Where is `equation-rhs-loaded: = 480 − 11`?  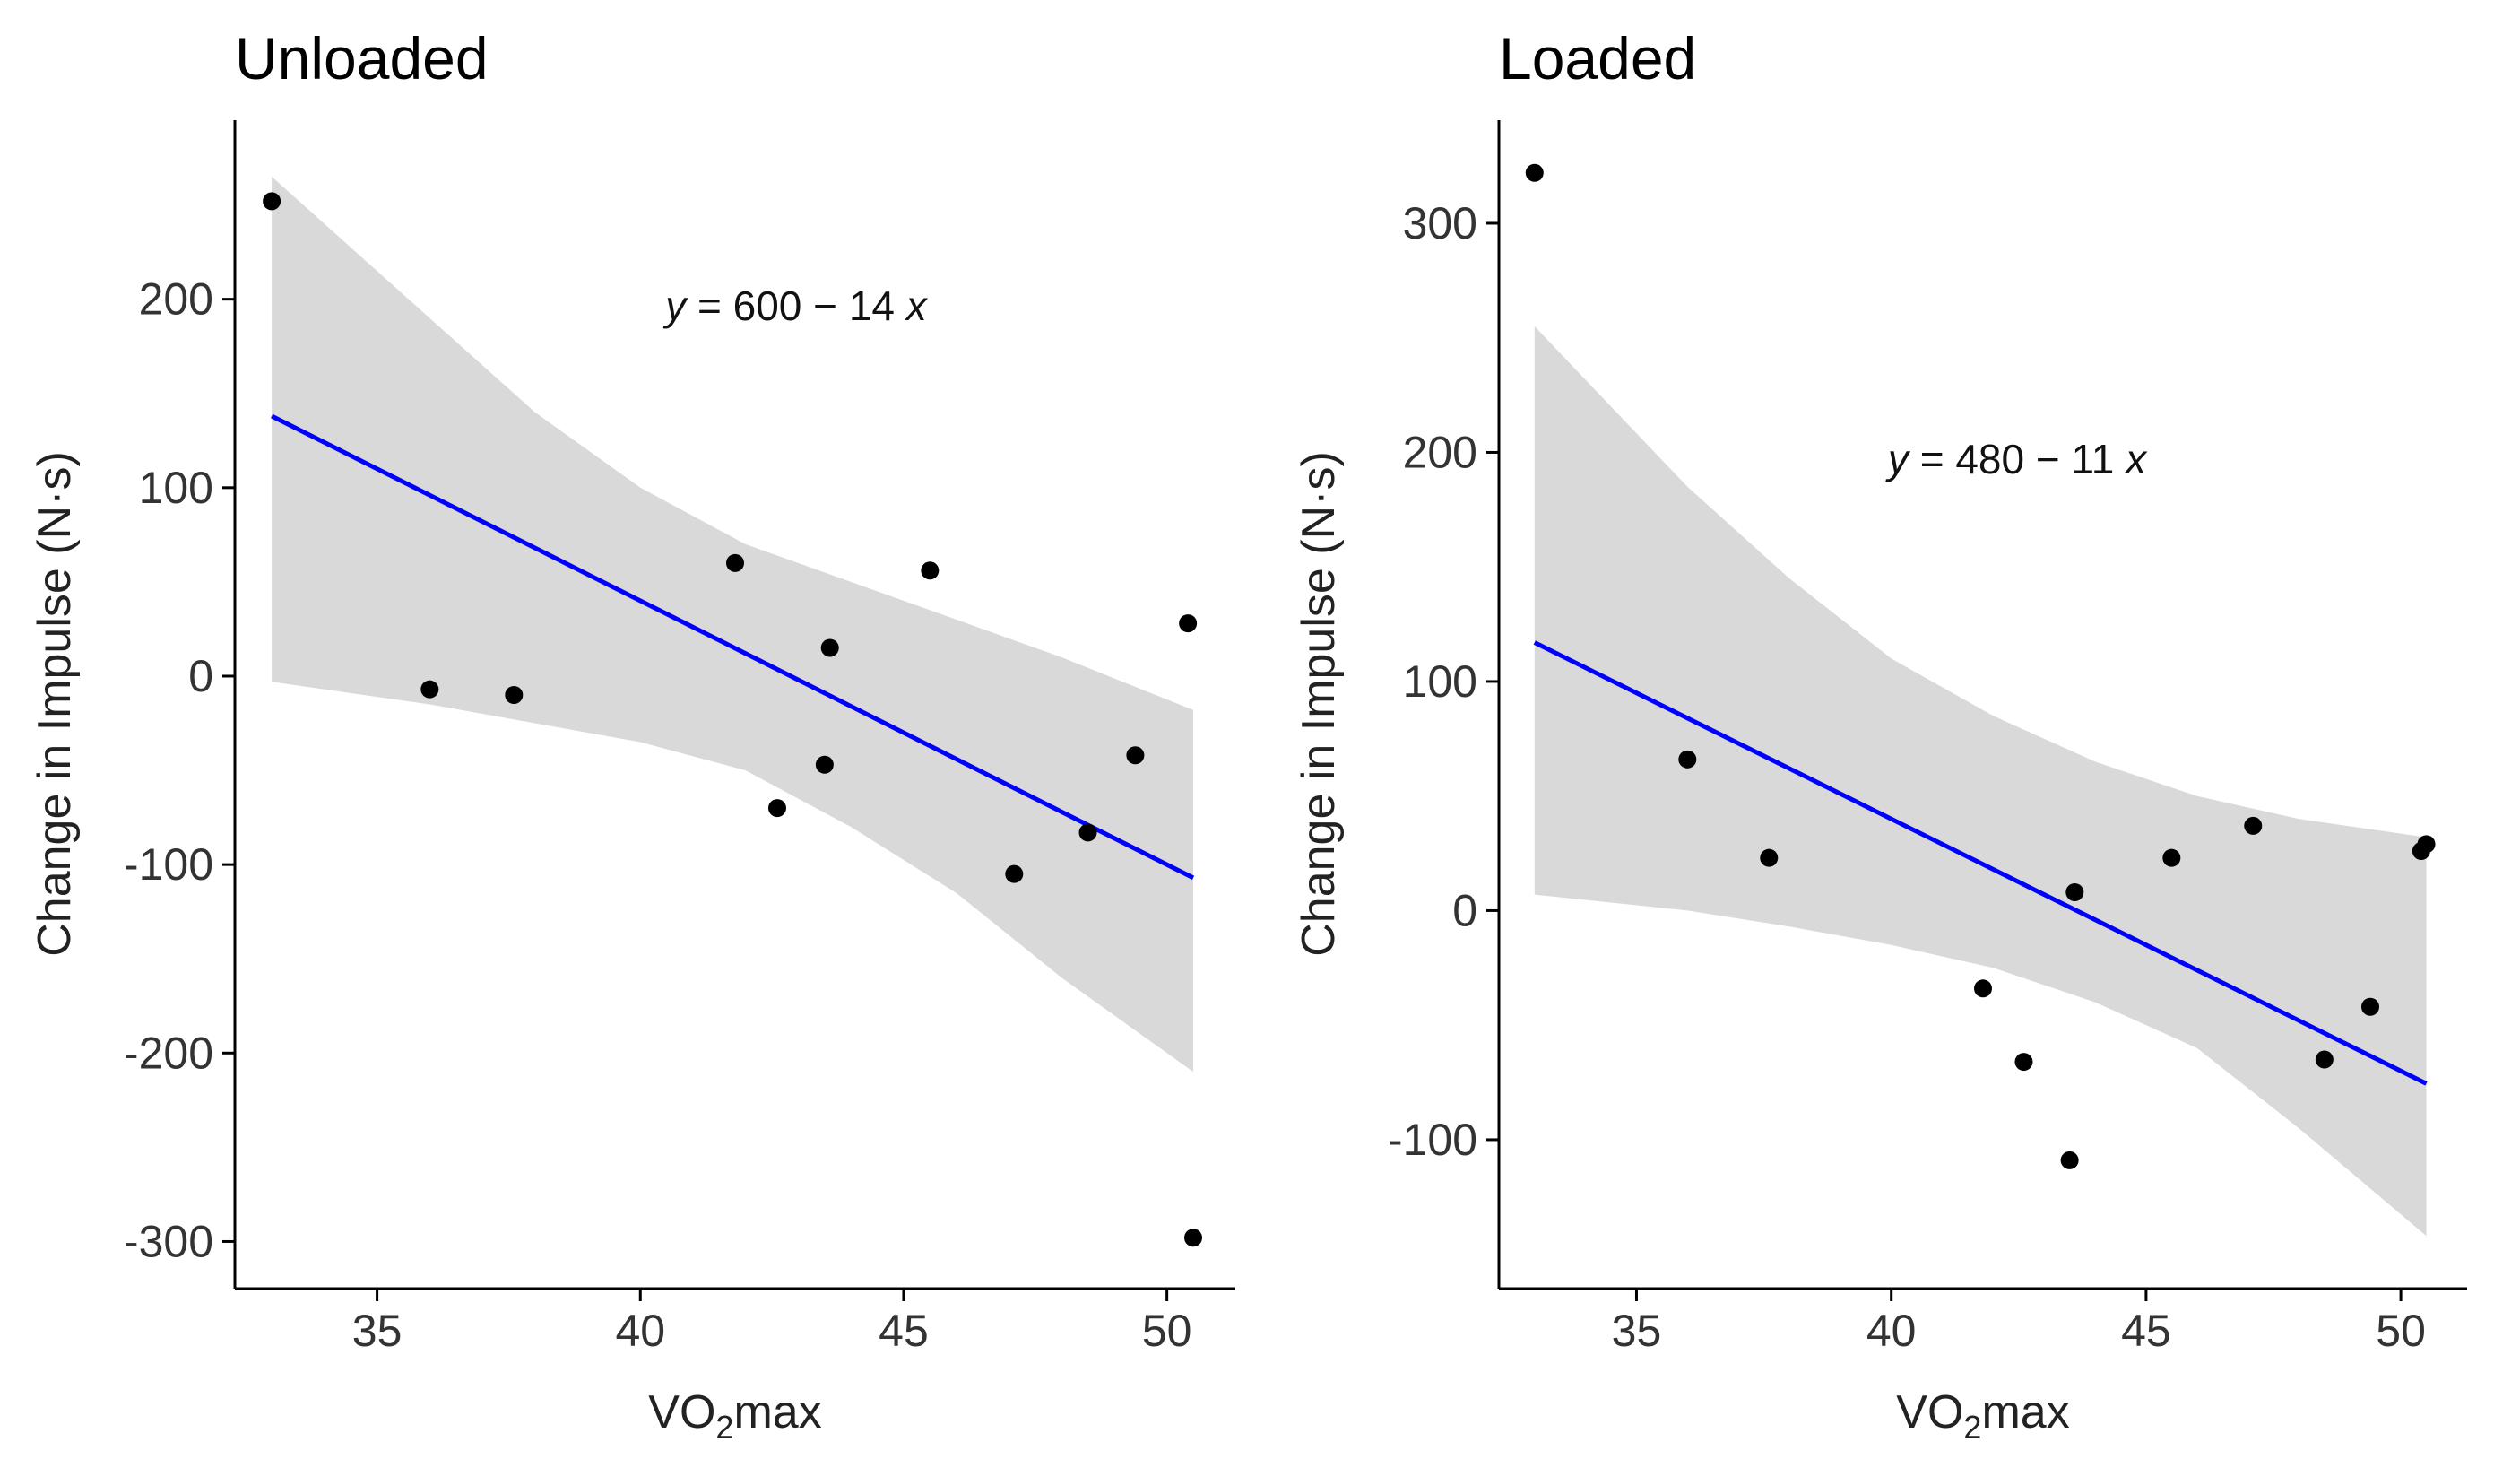 equation-rhs-loaded: = 480 − 11 is located at coordinates (2017, 459).